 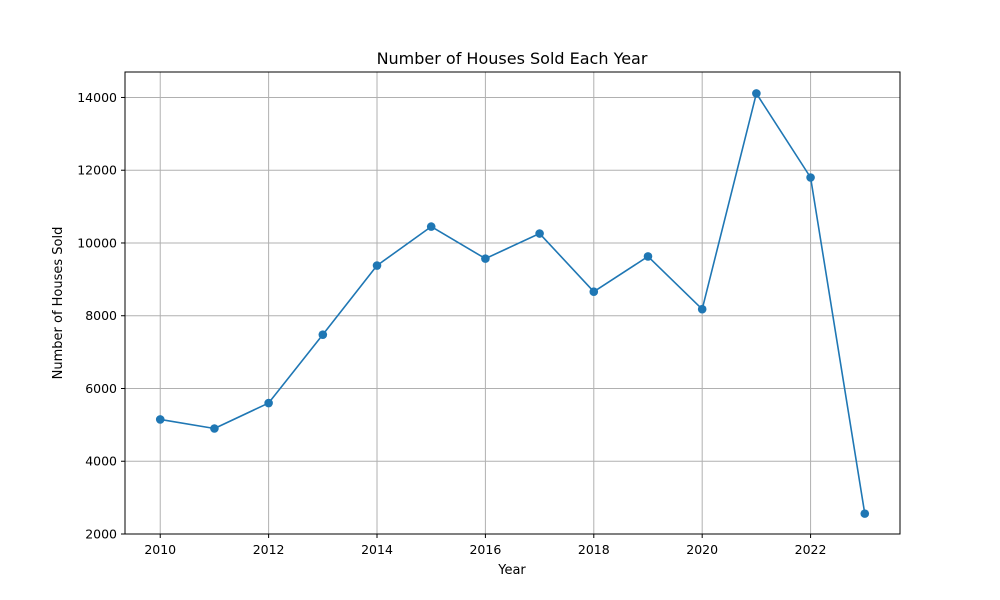 I want to click on y-axis-label: Number of Houses Sold, so click(x=58, y=303).